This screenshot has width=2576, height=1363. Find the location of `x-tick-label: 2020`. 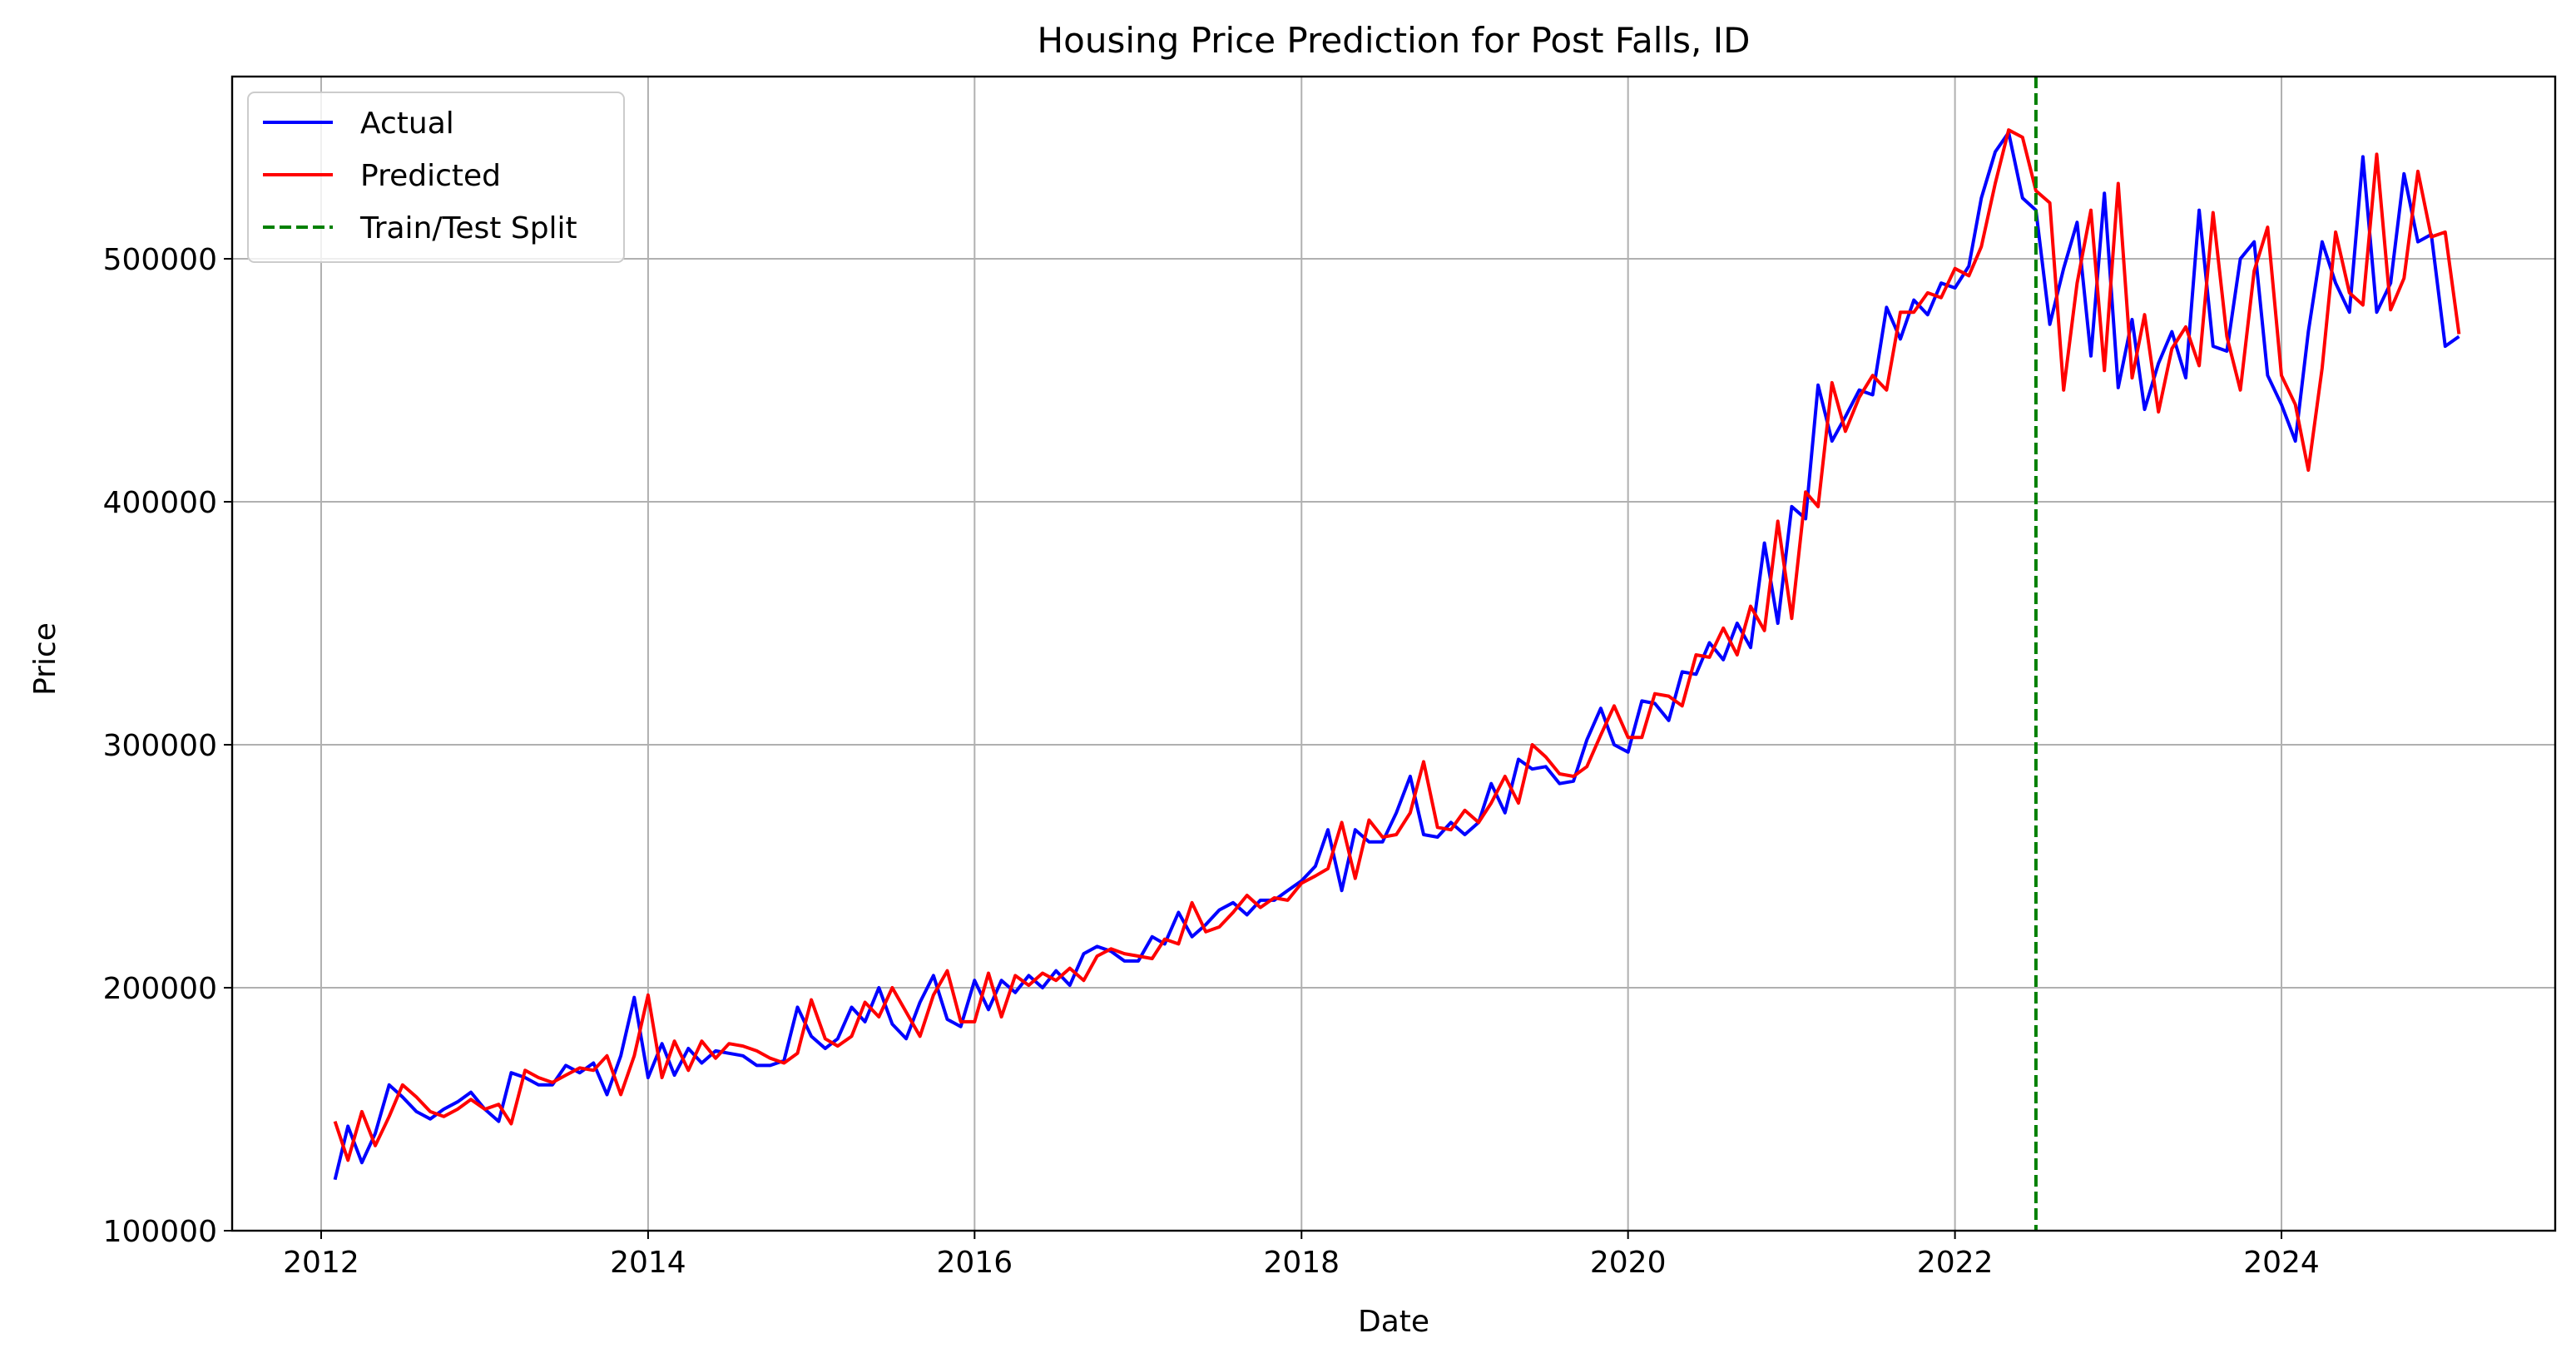

x-tick-label: 2020 is located at coordinates (1629, 1263).